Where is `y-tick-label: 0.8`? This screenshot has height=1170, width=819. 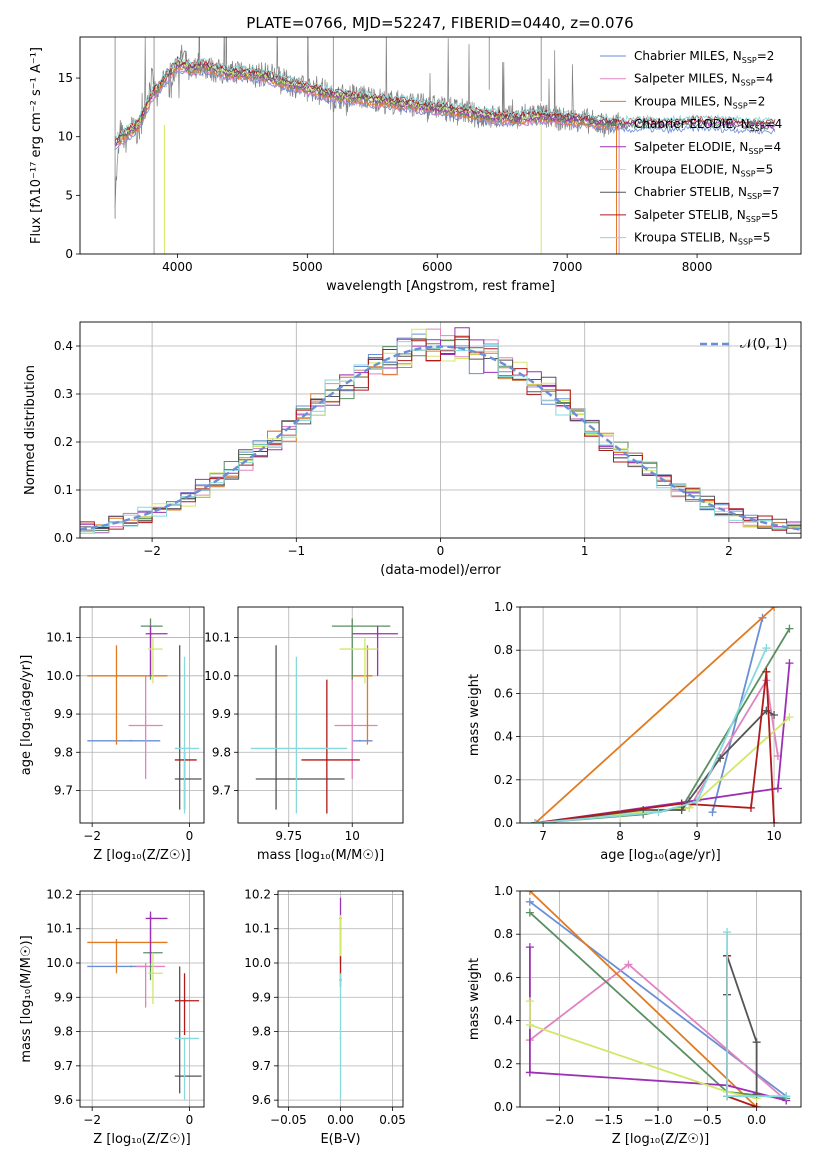
y-tick-label: 0.8 is located at coordinates (503, 650).